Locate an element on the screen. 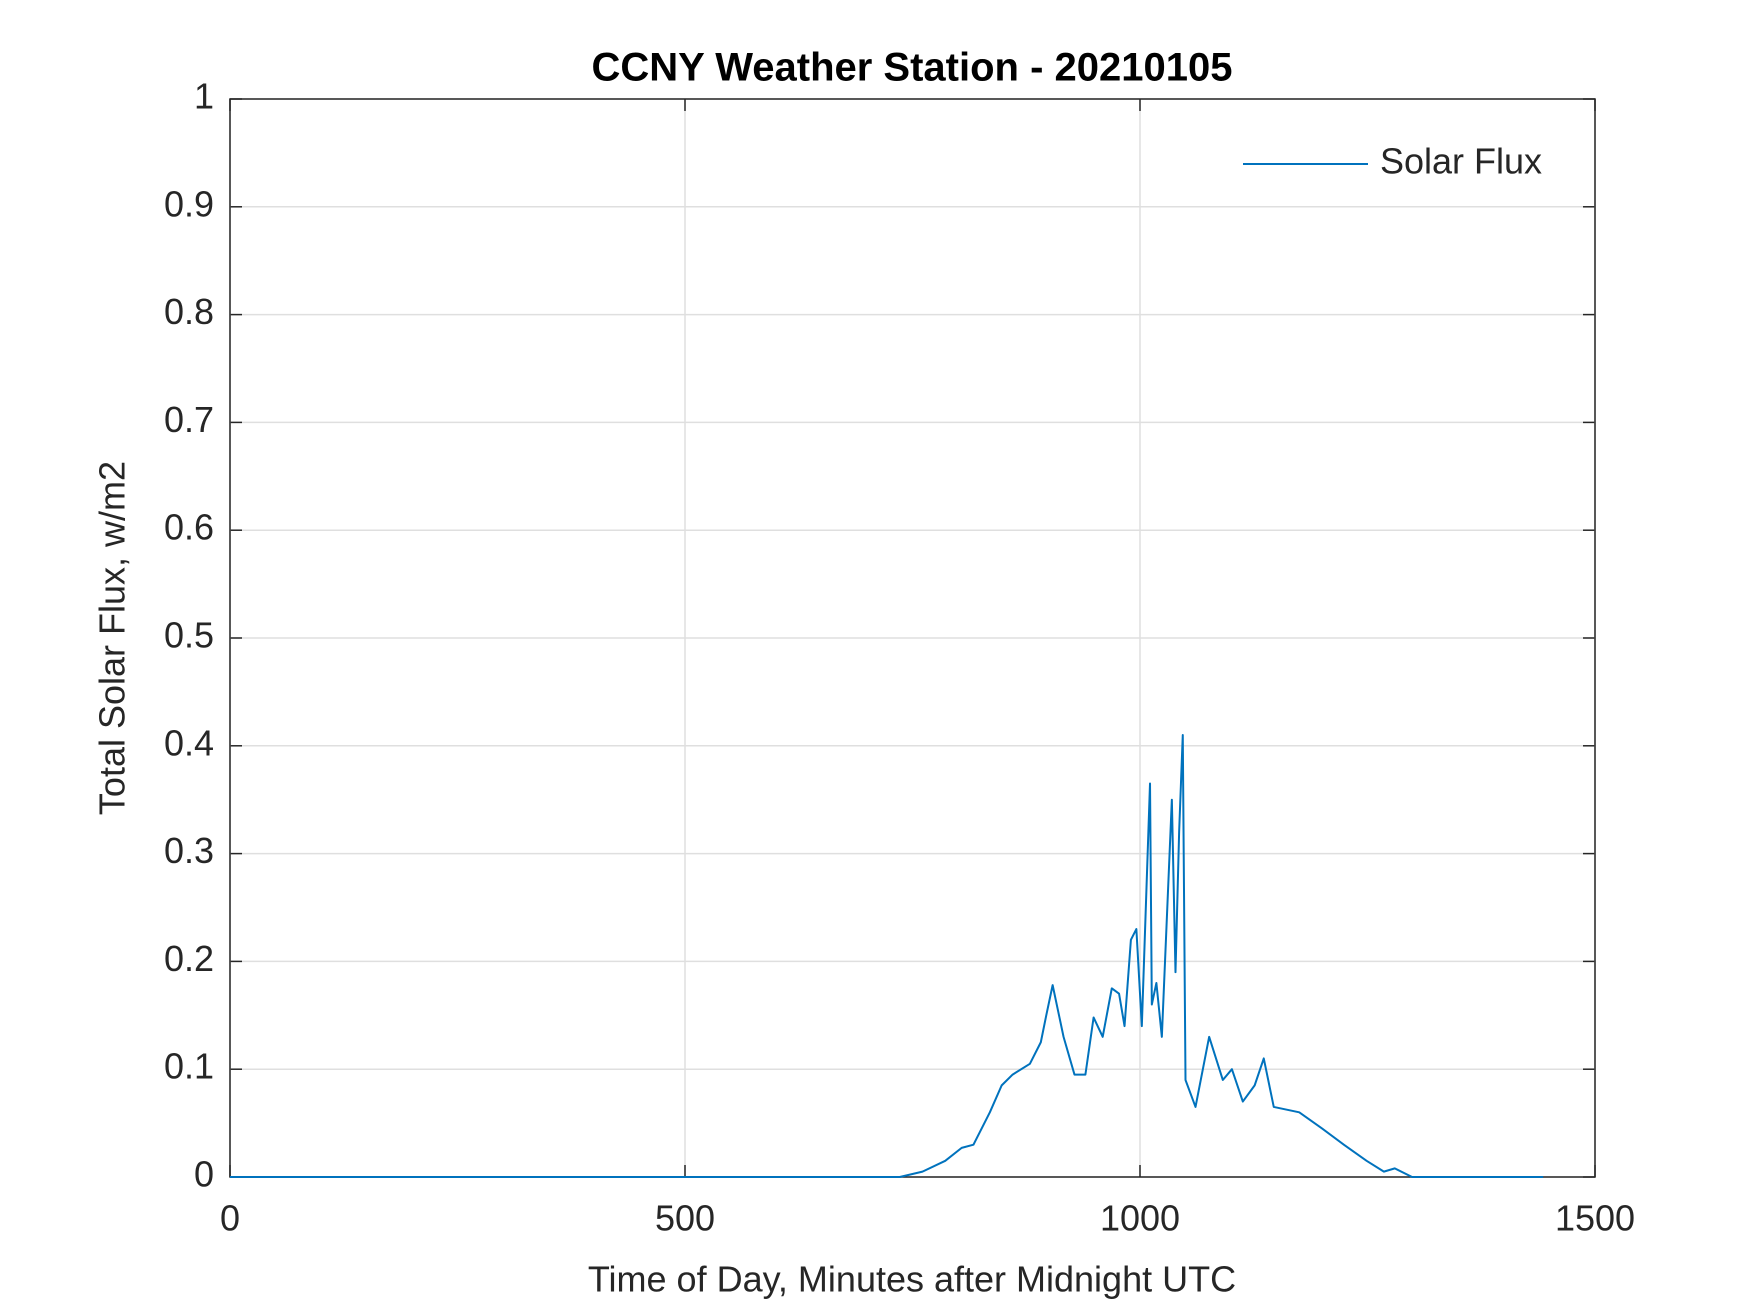 The image size is (1750, 1313). y-tick-label: 1 is located at coordinates (204, 96).